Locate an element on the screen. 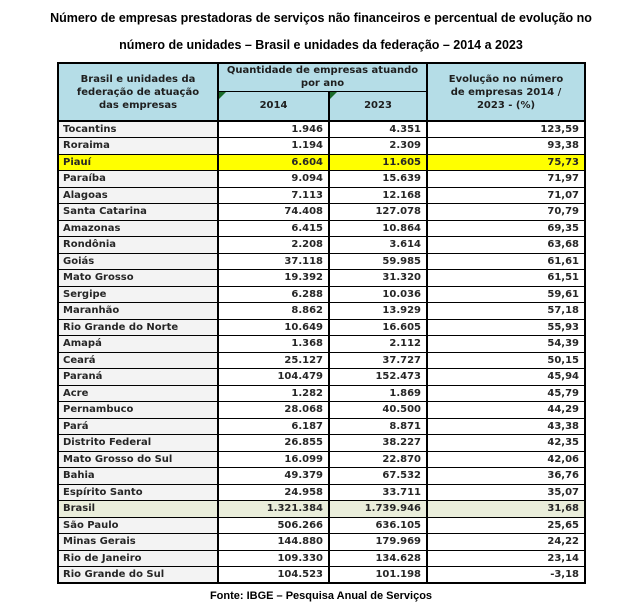 The height and width of the screenshot is (609, 642). header-year-2023: 2023 is located at coordinates (378, 106).